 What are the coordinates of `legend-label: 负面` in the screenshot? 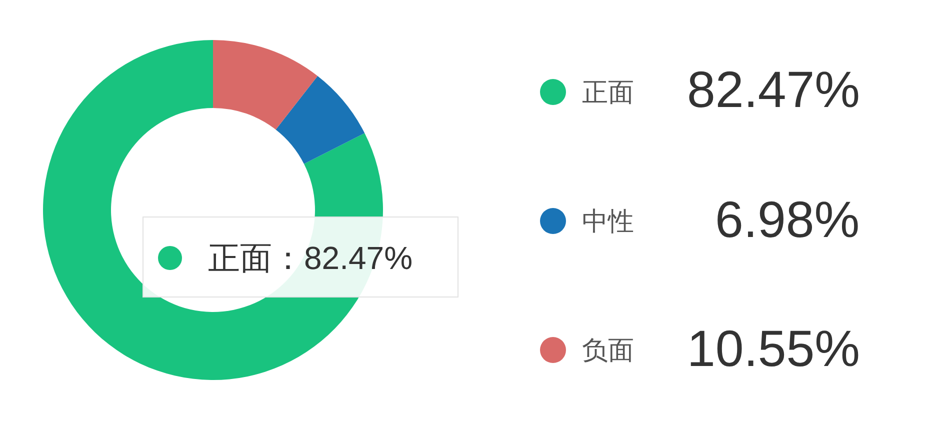 It's located at (608, 350).